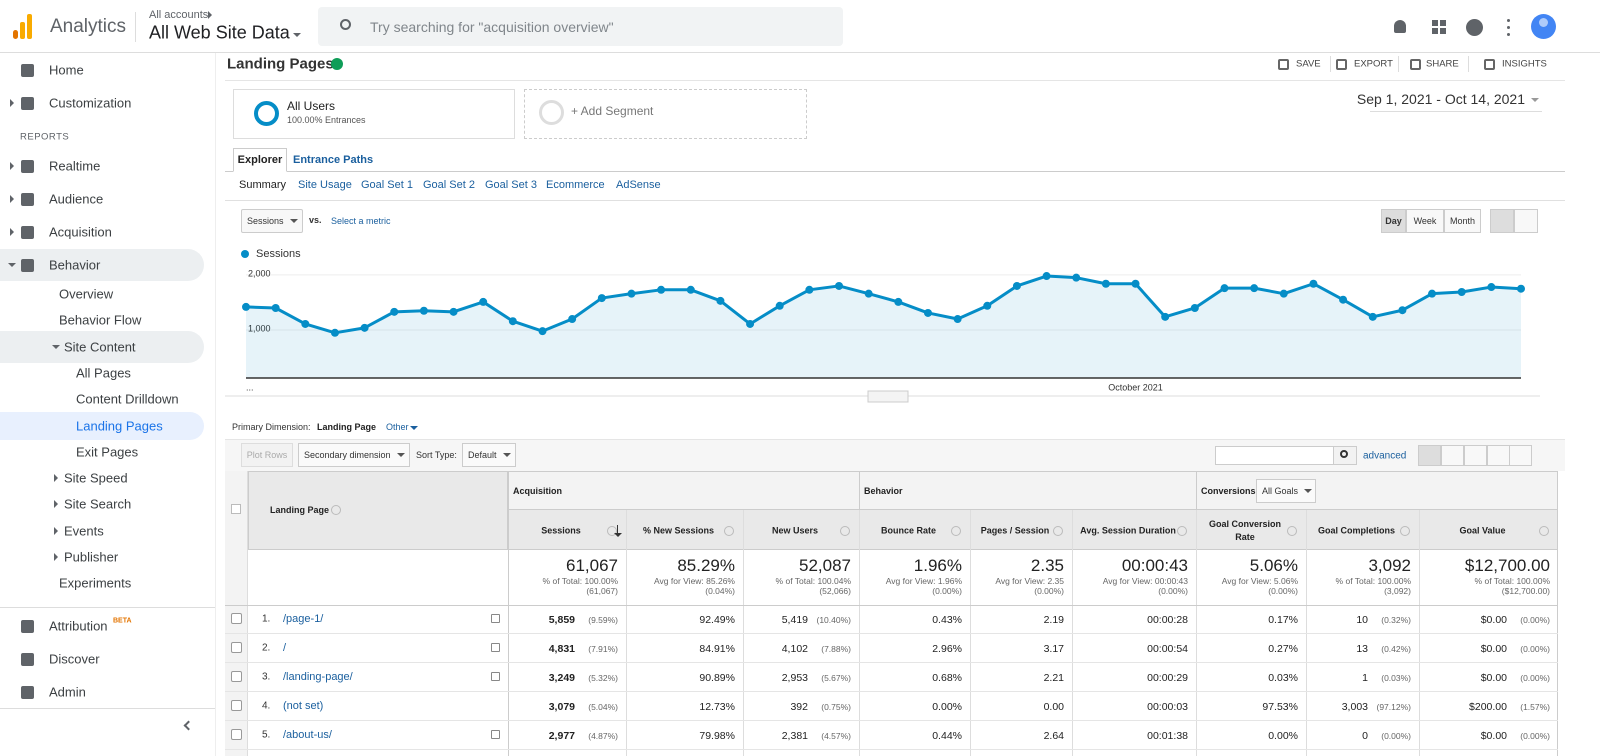 The width and height of the screenshot is (1600, 756). What do you see at coordinates (90, 103) in the screenshot?
I see `nav-item: Customization` at bounding box center [90, 103].